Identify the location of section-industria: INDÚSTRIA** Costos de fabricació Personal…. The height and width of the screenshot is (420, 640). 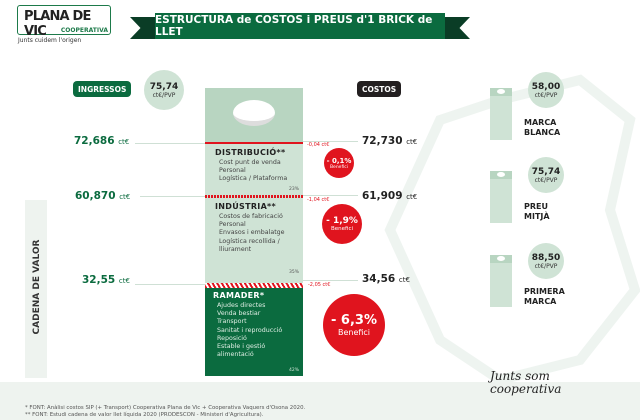
(250, 228).